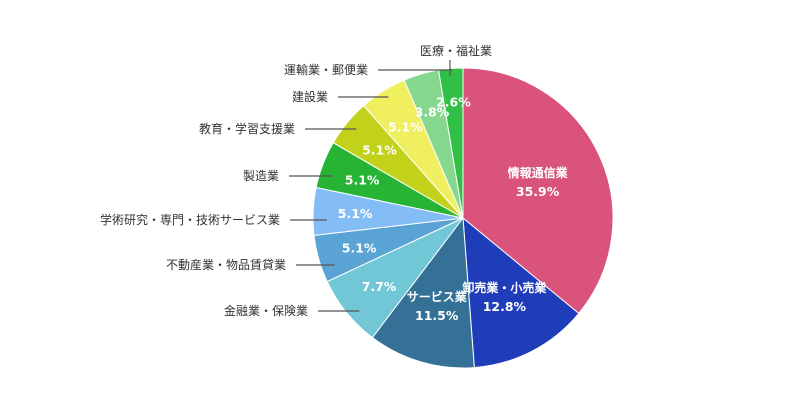 Image resolution: width=790 pixels, height=404 pixels. Describe the element at coordinates (505, 306) in the screenshot. I see `slice-value-label-1: 12.8%` at that location.